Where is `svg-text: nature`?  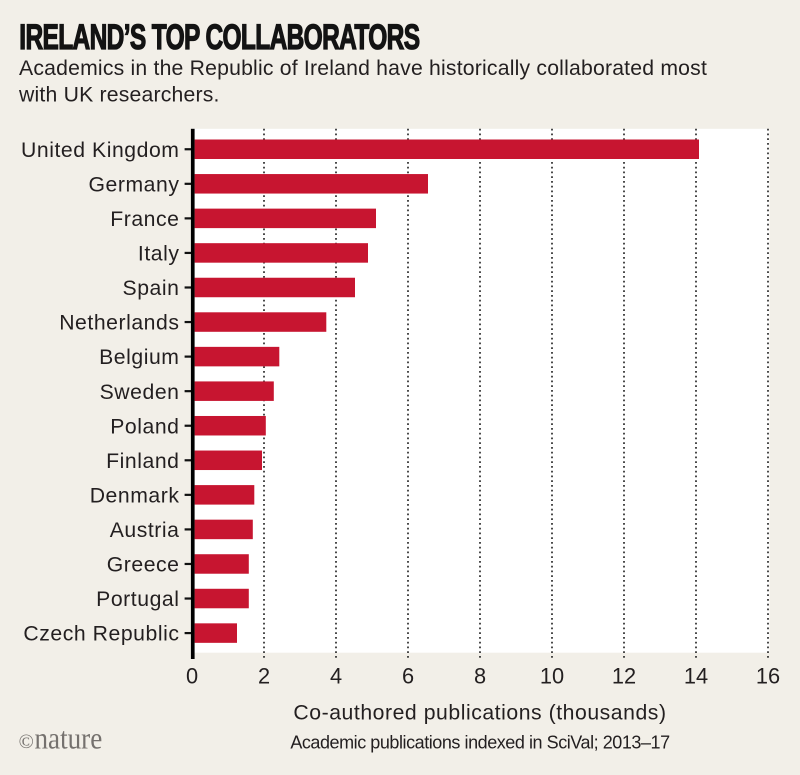 svg-text: nature is located at coordinates (69, 739).